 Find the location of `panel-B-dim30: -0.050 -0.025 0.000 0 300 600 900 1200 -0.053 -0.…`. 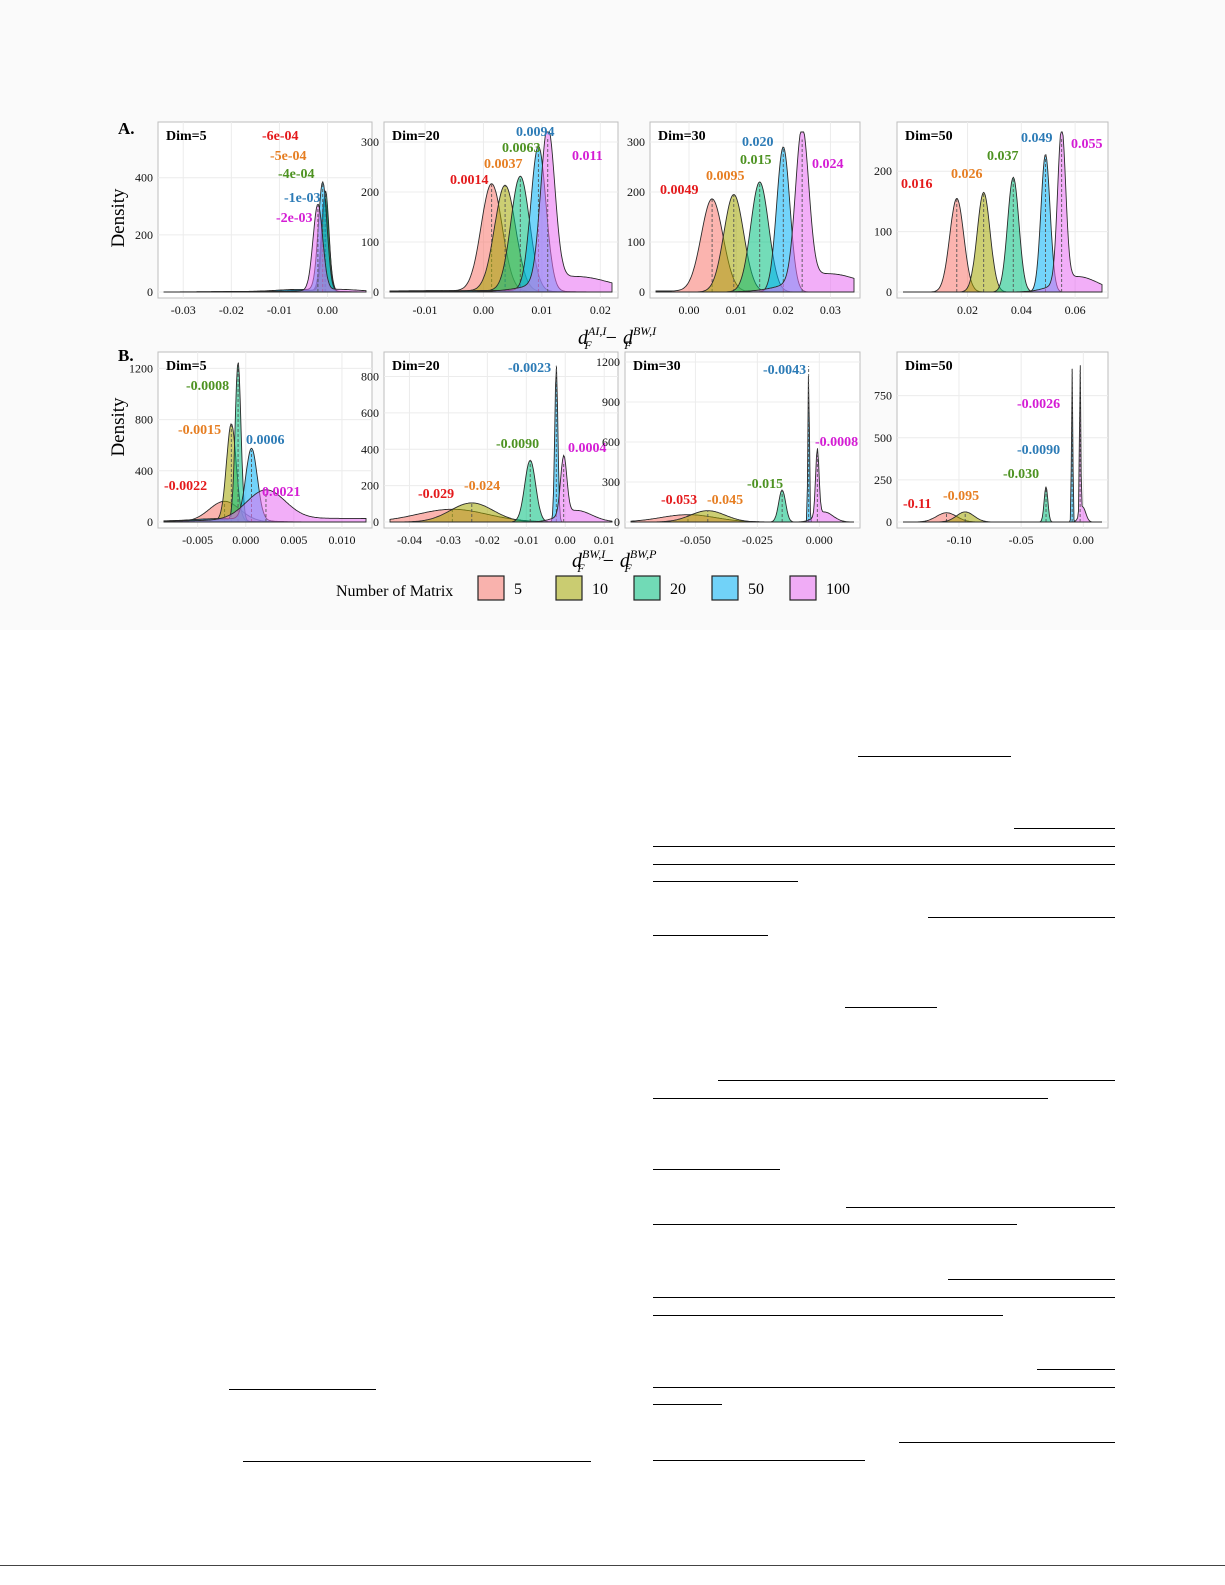

panel-B-dim30: -0.050 -0.025 0.000 0 300 600 900 1200 -0.053 -0.… is located at coordinates (728, 449).